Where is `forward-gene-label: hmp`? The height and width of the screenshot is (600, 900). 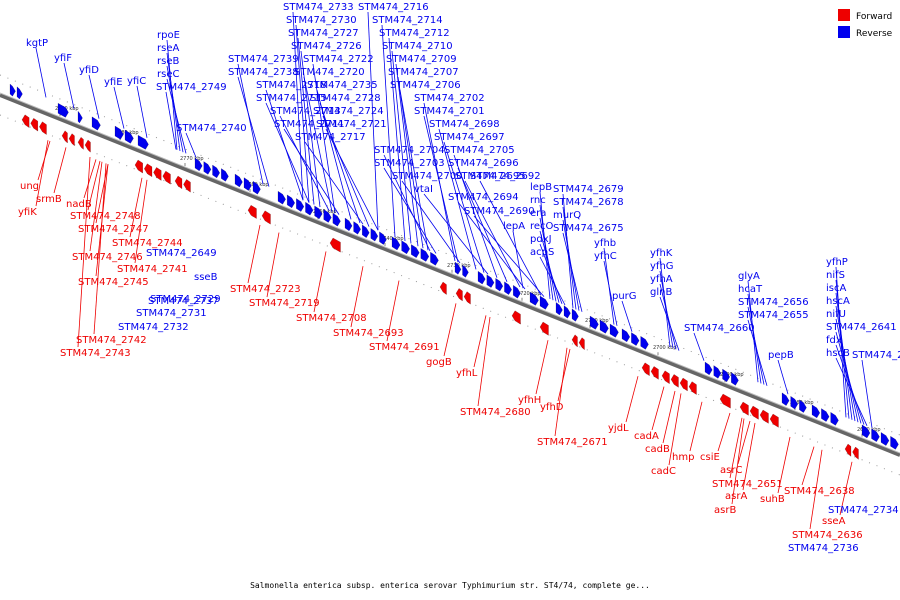 forward-gene-label: hmp is located at coordinates (683, 457).